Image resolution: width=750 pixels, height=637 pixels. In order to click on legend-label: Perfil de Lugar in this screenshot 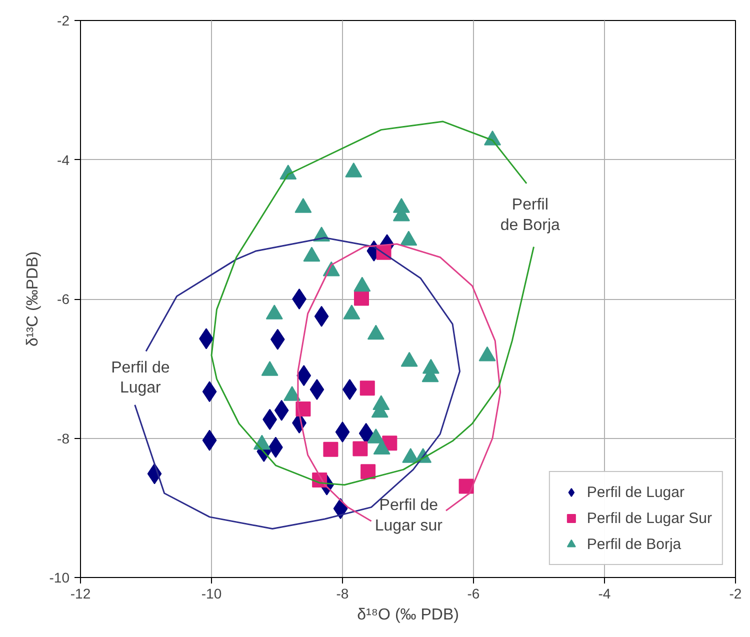, I will do `click(635, 492)`.